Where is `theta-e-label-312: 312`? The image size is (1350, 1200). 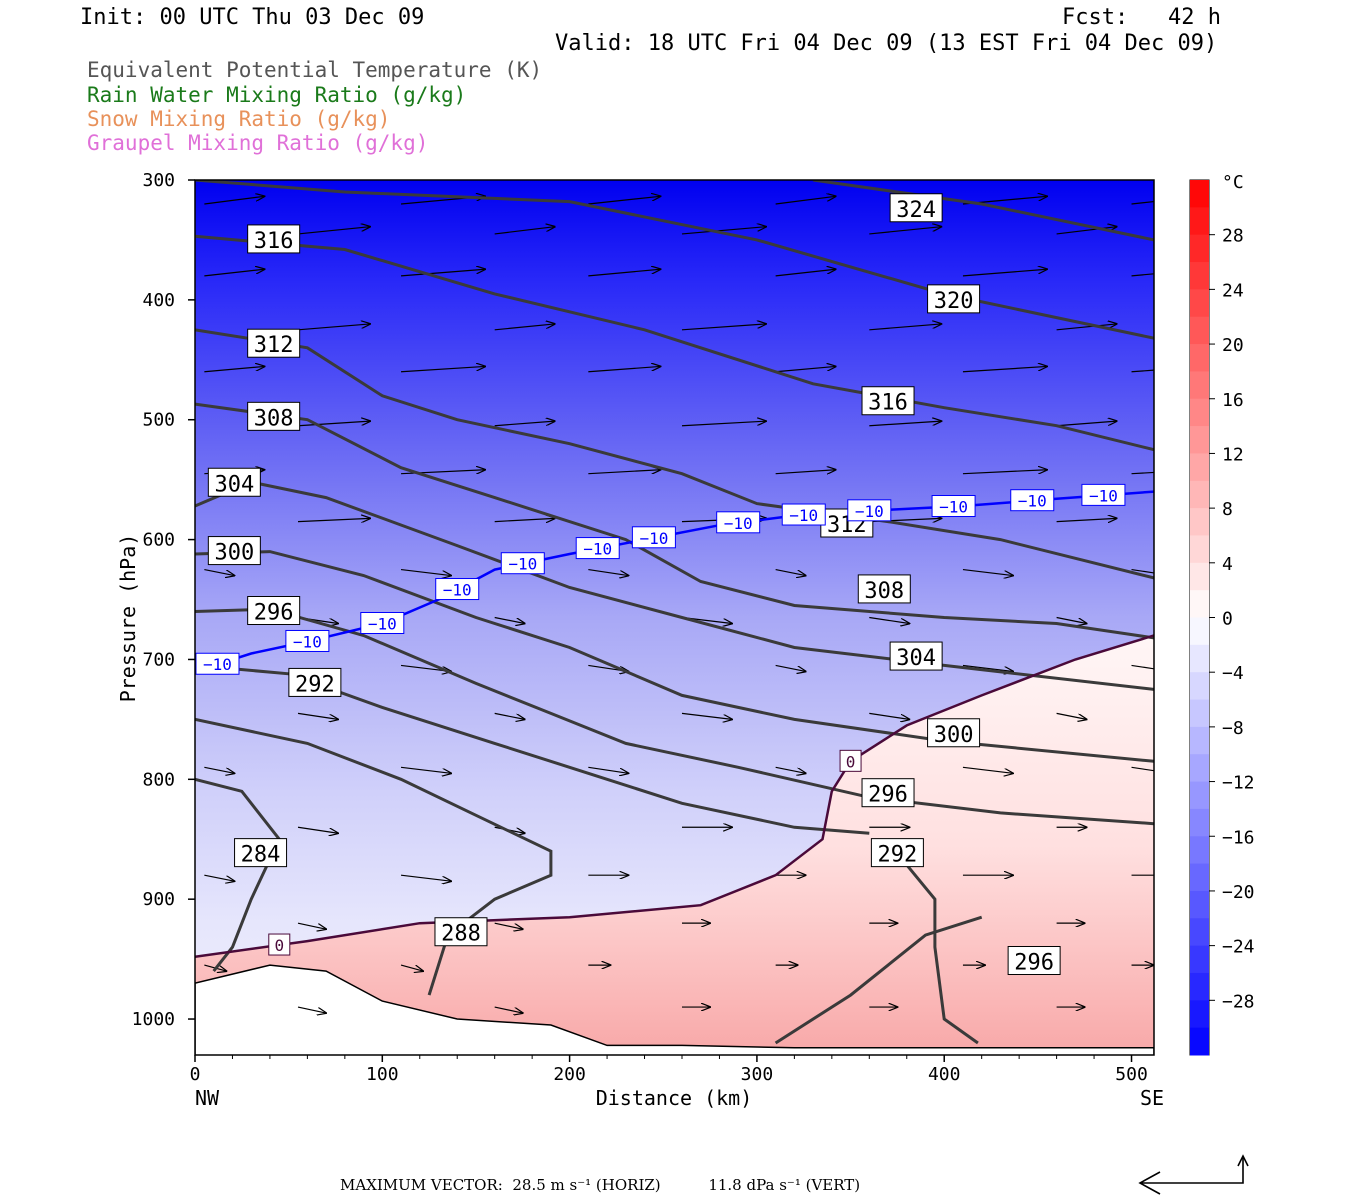
theta-e-label-312: 312 is located at coordinates (274, 343).